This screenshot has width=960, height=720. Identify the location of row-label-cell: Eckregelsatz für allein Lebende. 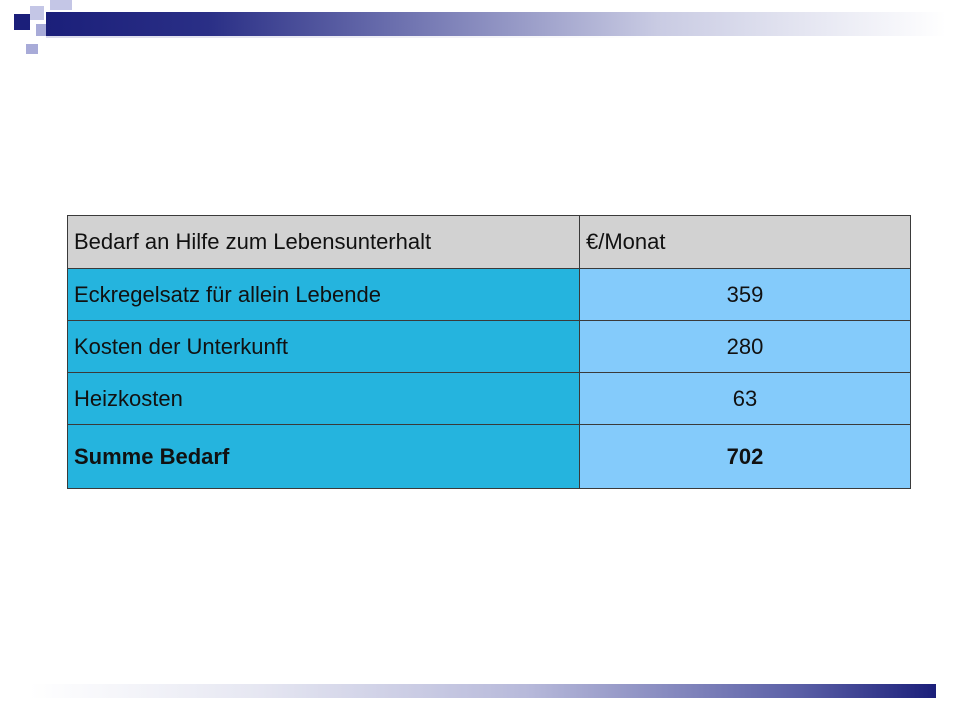
(323, 294).